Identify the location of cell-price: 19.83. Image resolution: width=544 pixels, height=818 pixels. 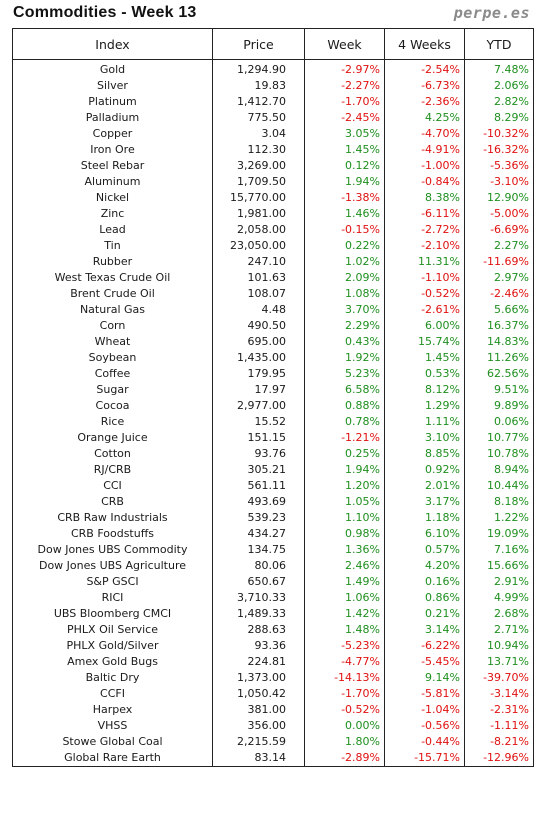
(258, 86).